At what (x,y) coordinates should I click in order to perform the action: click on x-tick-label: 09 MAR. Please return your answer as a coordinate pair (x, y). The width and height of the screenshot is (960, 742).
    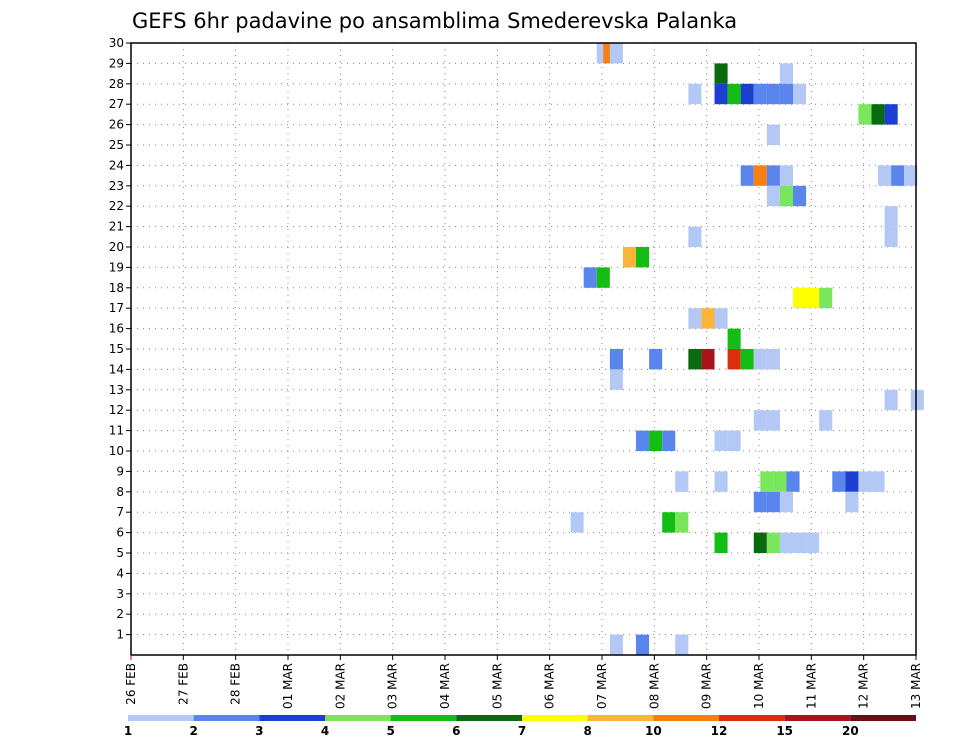
    Looking at the image, I should click on (707, 686).